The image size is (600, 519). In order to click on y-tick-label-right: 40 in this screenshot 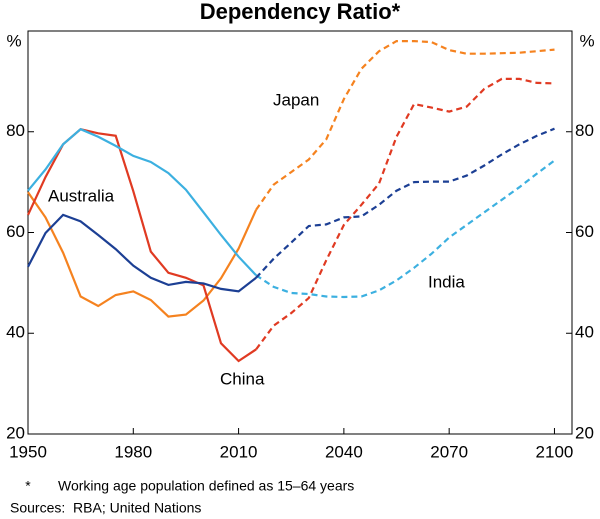, I will do `click(584, 332)`.